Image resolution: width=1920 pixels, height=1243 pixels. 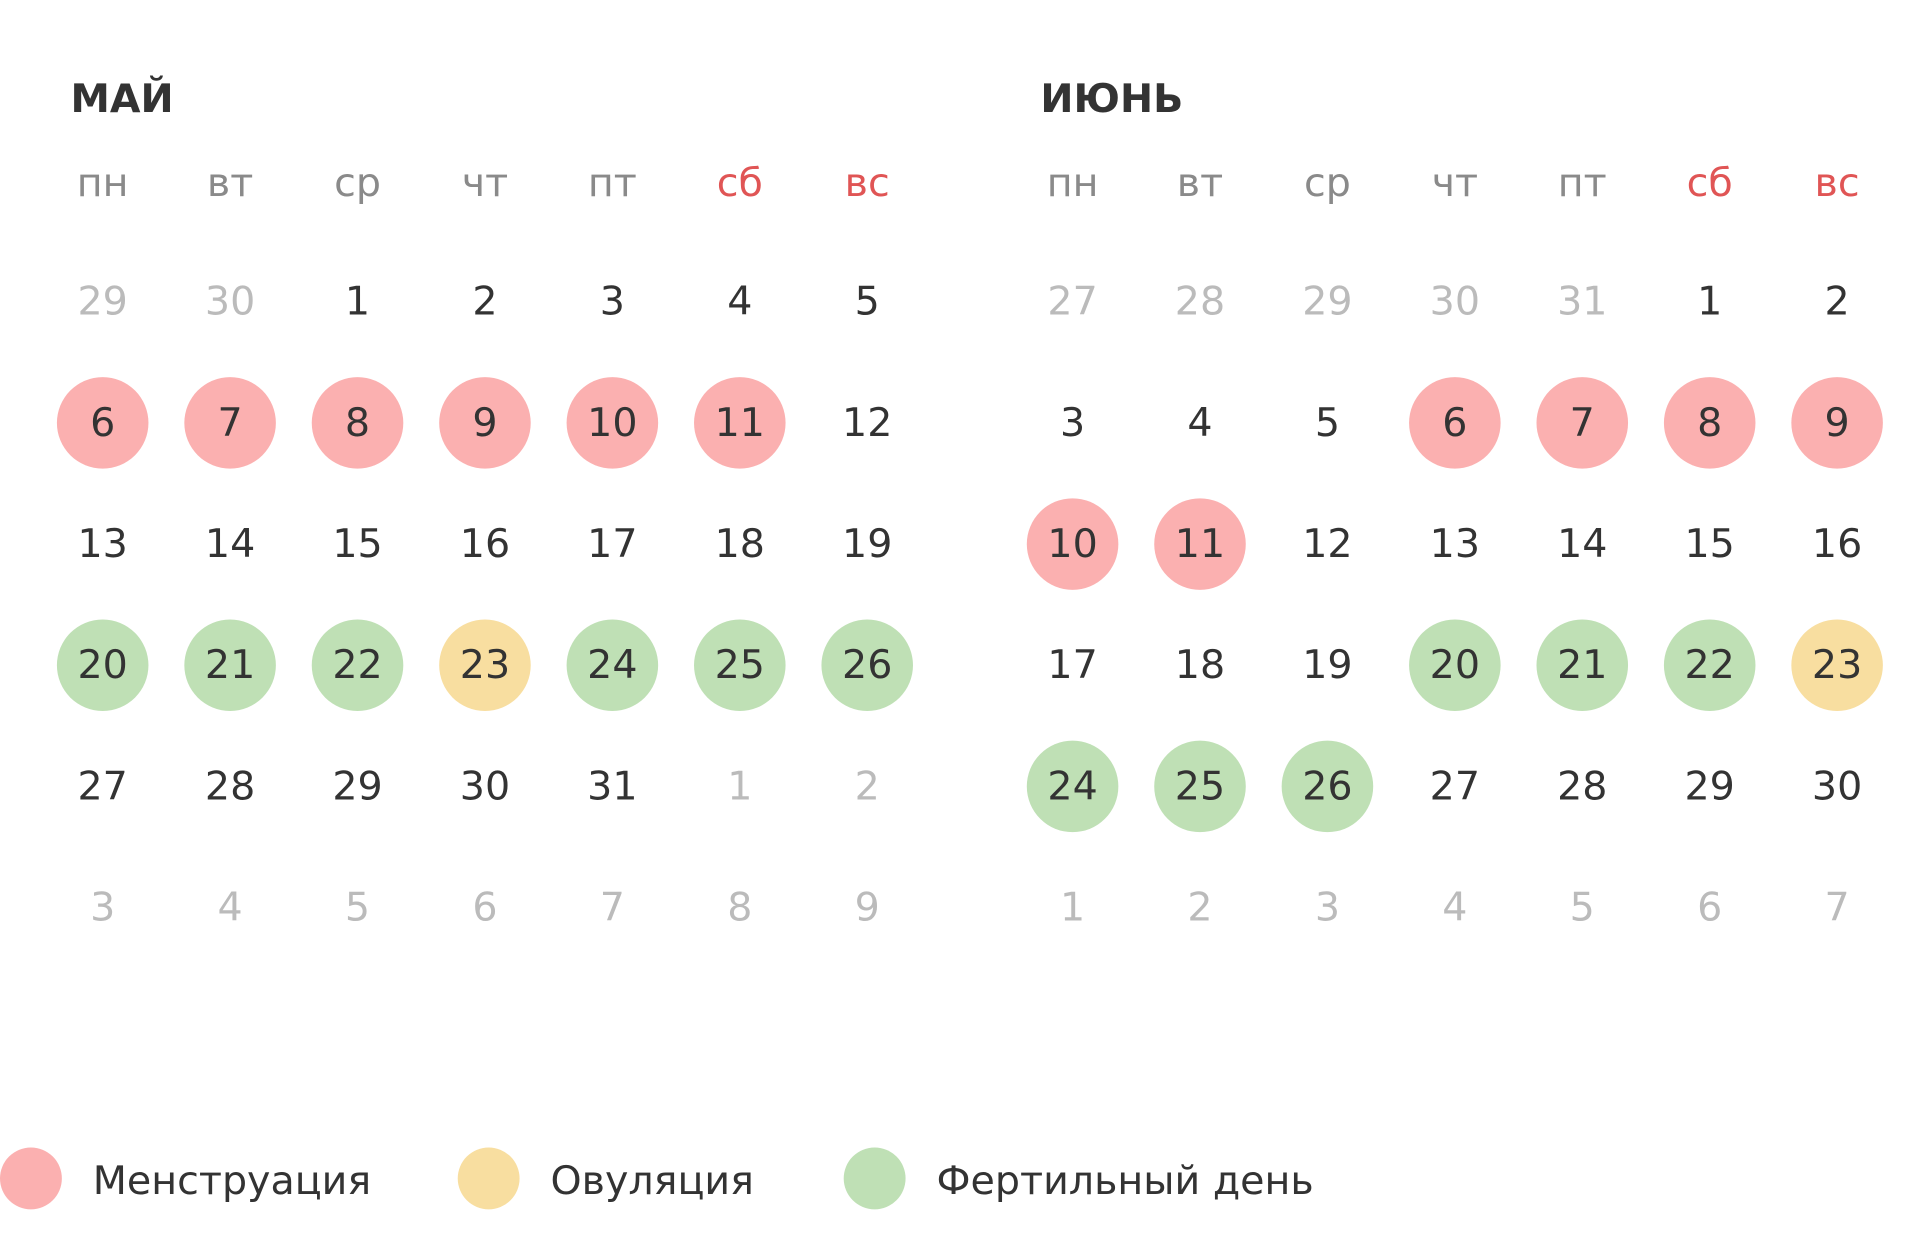 I want to click on weekday: чт, so click(x=1455, y=183).